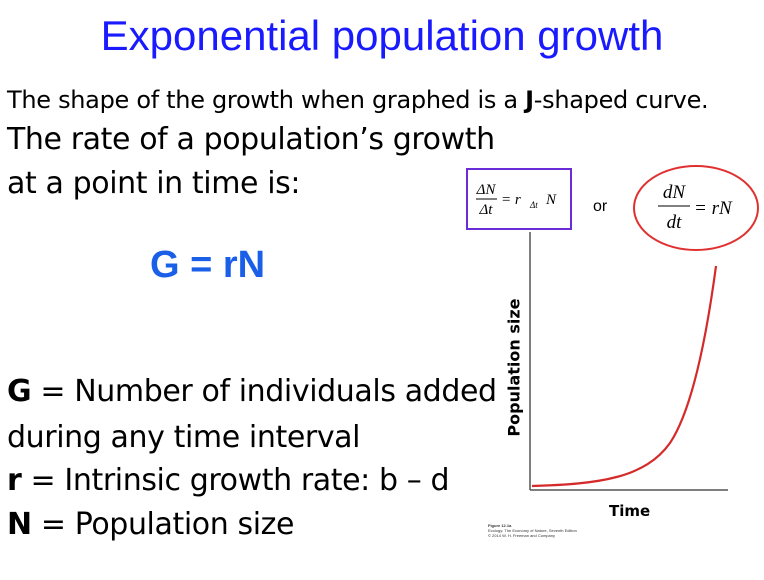 The image size is (764, 580). I want to click on formula-denominator: Δt, so click(486, 210).